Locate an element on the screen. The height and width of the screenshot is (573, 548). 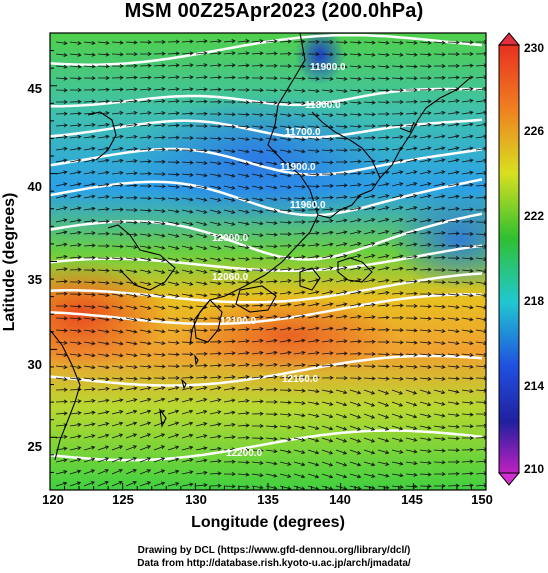
map-title: MSM 00Z25Apr2023 (200.0hPa) is located at coordinates (274, 11).